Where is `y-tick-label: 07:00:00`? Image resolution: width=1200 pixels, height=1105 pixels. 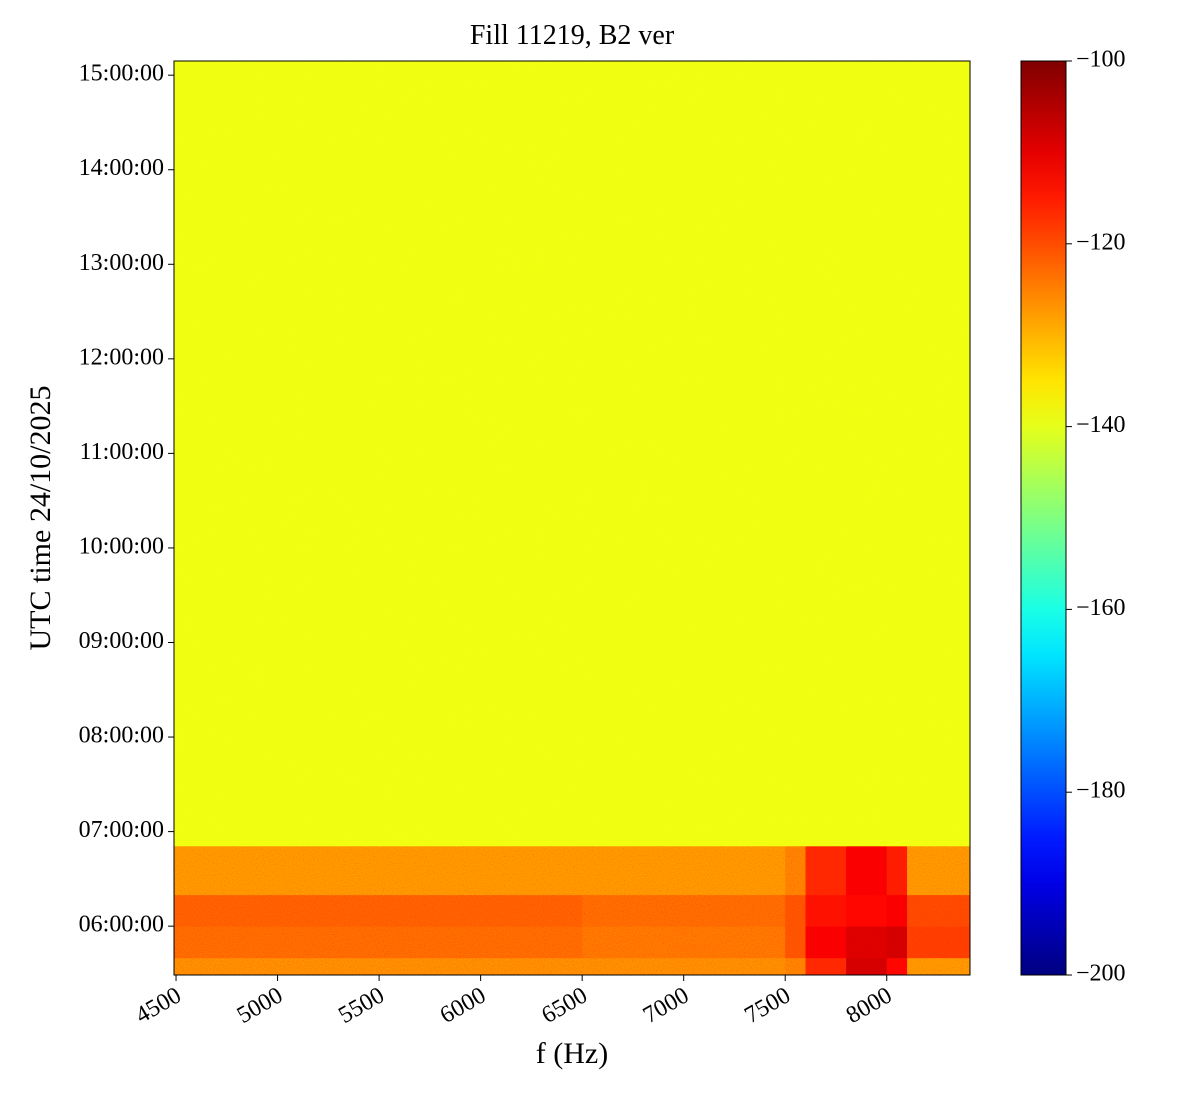
y-tick-label: 07:00:00 is located at coordinates (121, 830).